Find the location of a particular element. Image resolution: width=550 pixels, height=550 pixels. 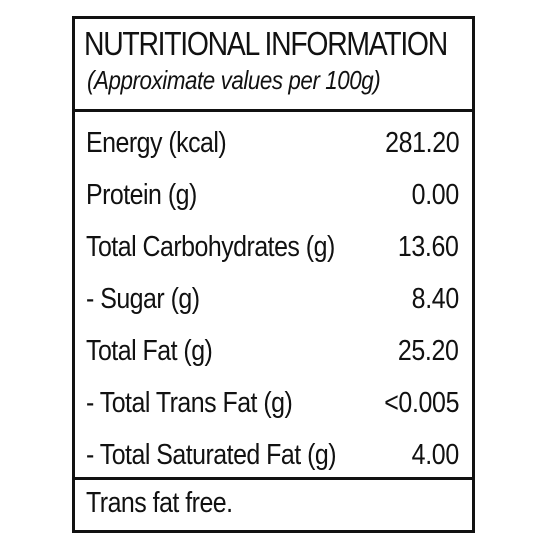

nutrient-name: Total Fat (g) is located at coordinates (149, 351).